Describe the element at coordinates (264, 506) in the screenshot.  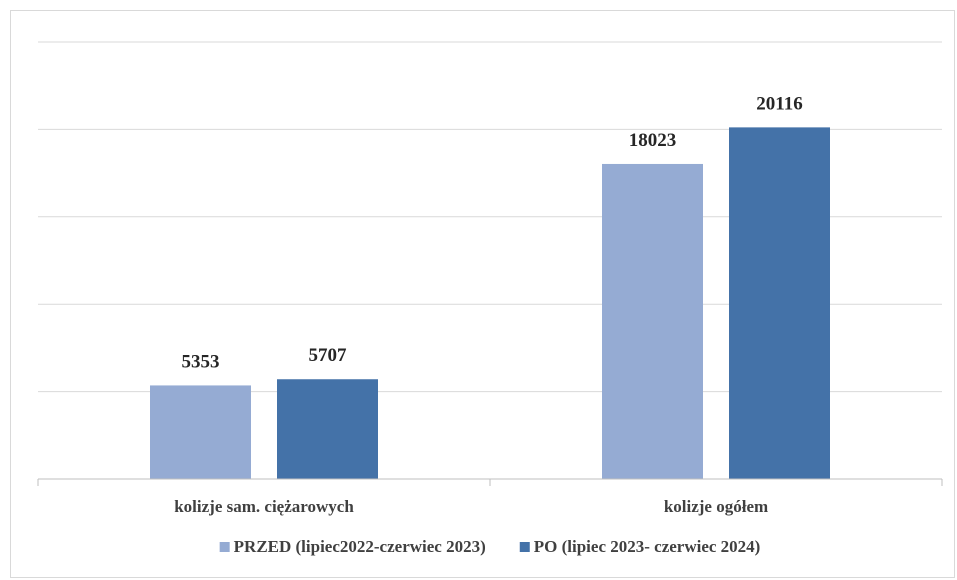
I see `category-label-0: kolizje sam. ciężarowych` at that location.